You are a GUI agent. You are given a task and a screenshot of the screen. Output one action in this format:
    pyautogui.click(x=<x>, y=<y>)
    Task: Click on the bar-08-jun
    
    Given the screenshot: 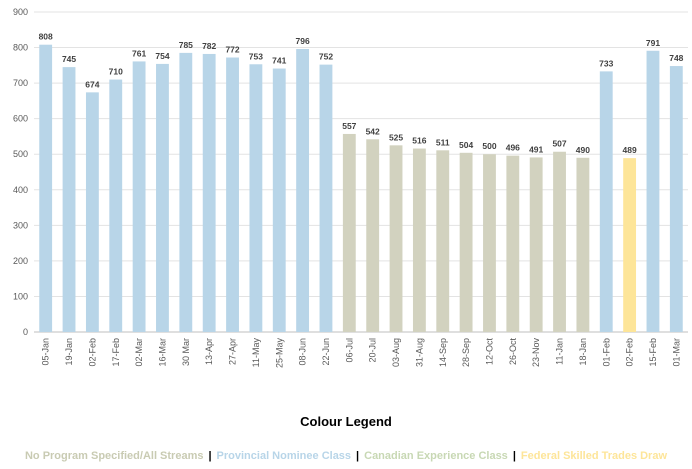 What is the action you would take?
    pyautogui.click(x=303, y=190)
    